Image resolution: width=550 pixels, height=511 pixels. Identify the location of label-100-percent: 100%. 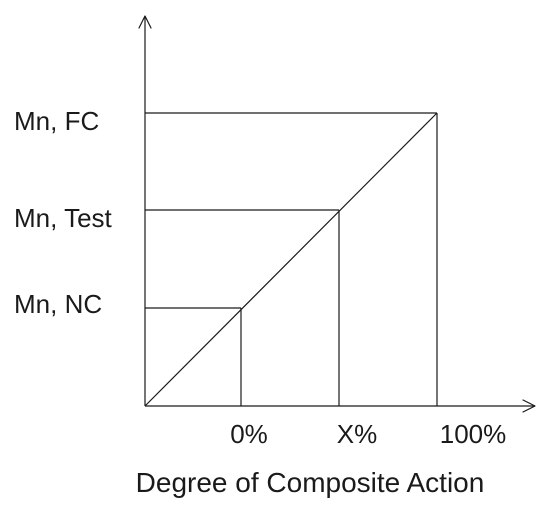
(473, 434).